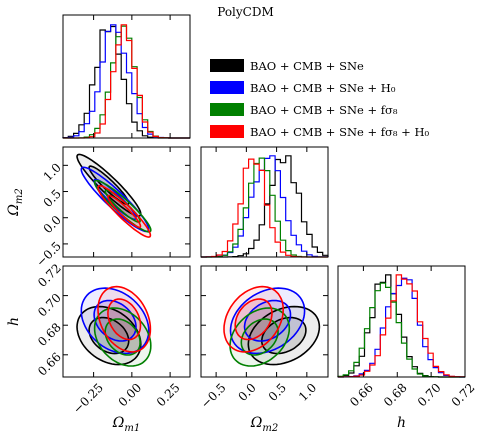 The width and height of the screenshot is (491, 436). What do you see at coordinates (52, 224) in the screenshot?
I see `y-tick-label: 0.0` at bounding box center [52, 224].